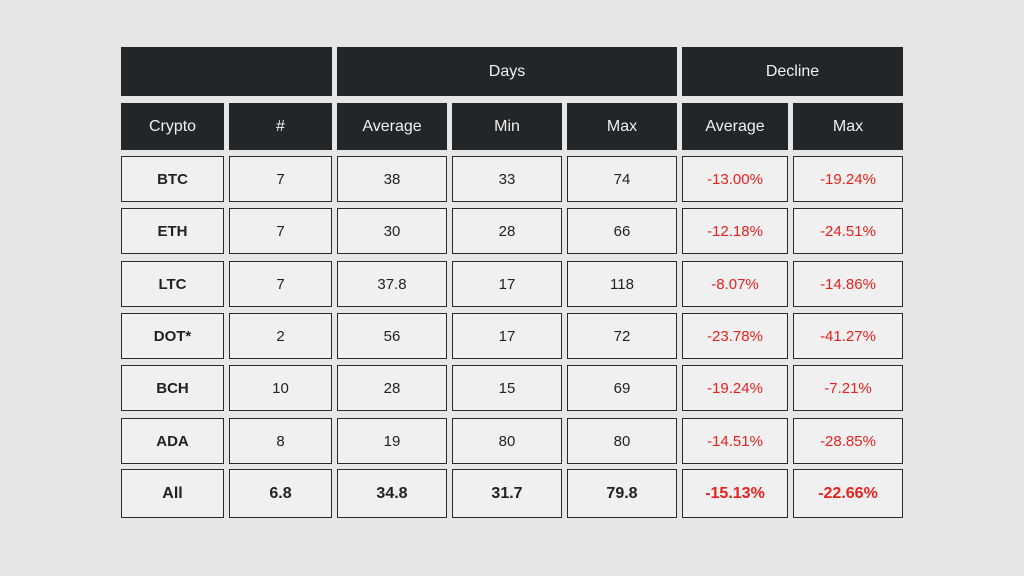  I want to click on total-row-cell: 34.8, so click(392, 493).